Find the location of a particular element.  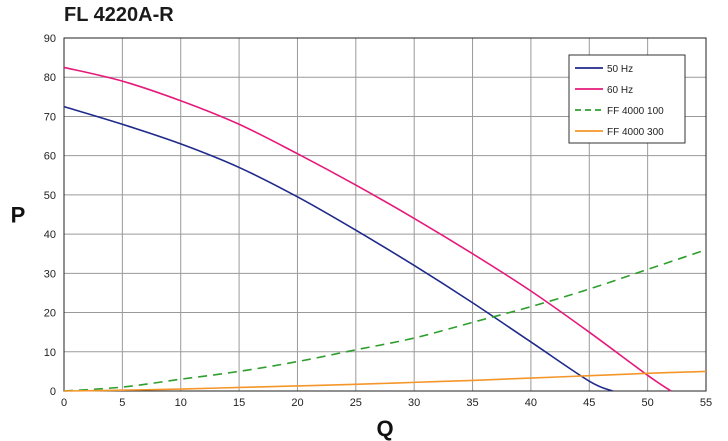

y-tick-label: 40 is located at coordinates (50, 235).